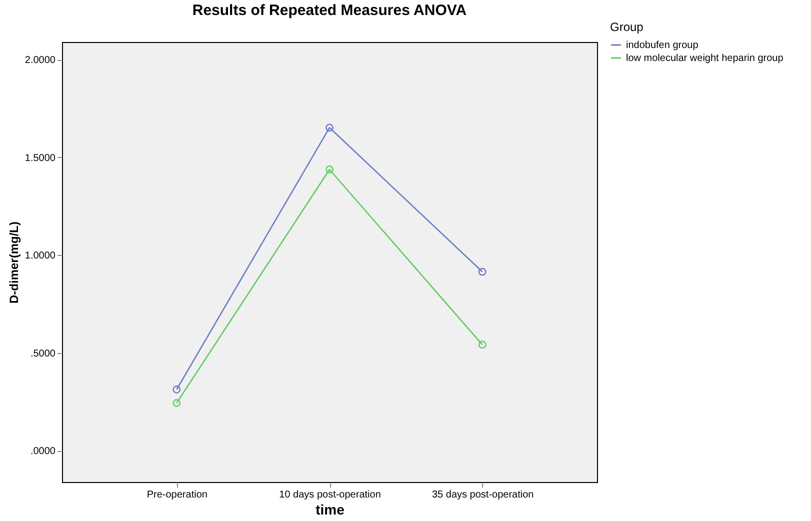 The image size is (811, 521). I want to click on x-tick-label: 35 days post-operation, so click(483, 495).